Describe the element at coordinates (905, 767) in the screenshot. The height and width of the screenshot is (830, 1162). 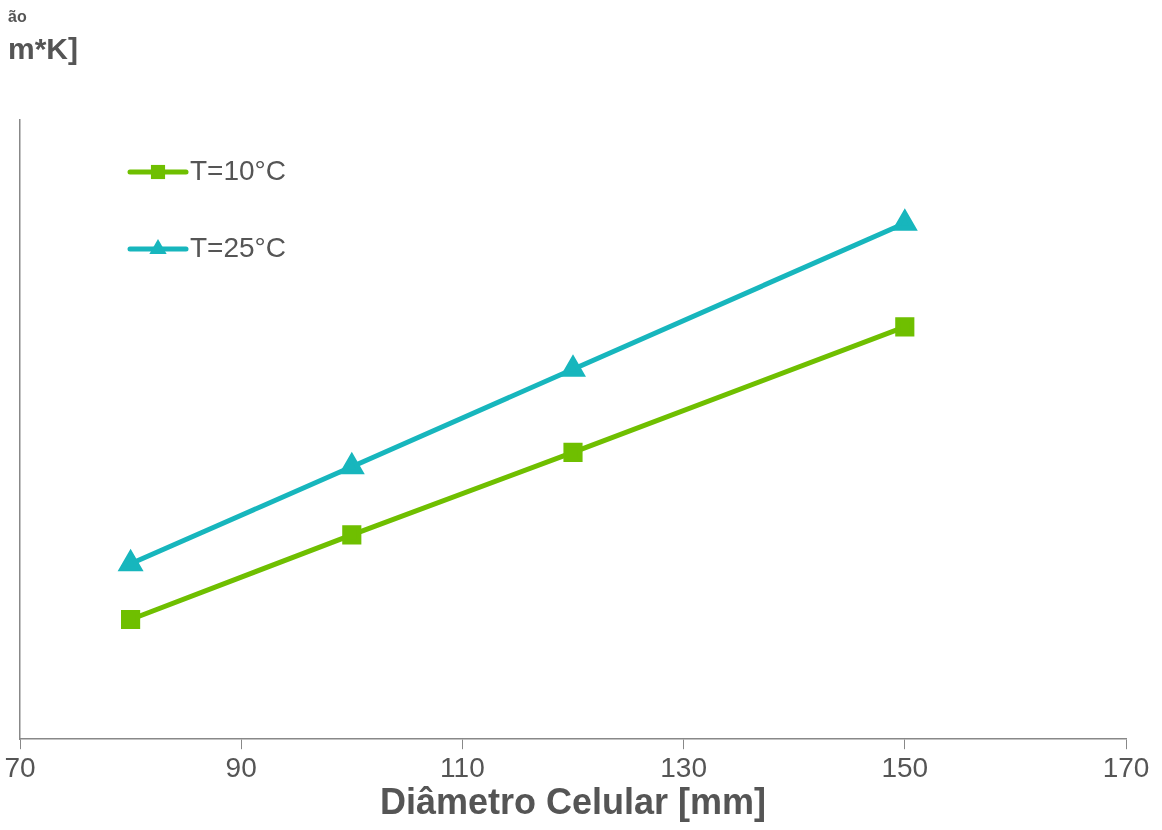
I see `x-tick-label: 150` at that location.